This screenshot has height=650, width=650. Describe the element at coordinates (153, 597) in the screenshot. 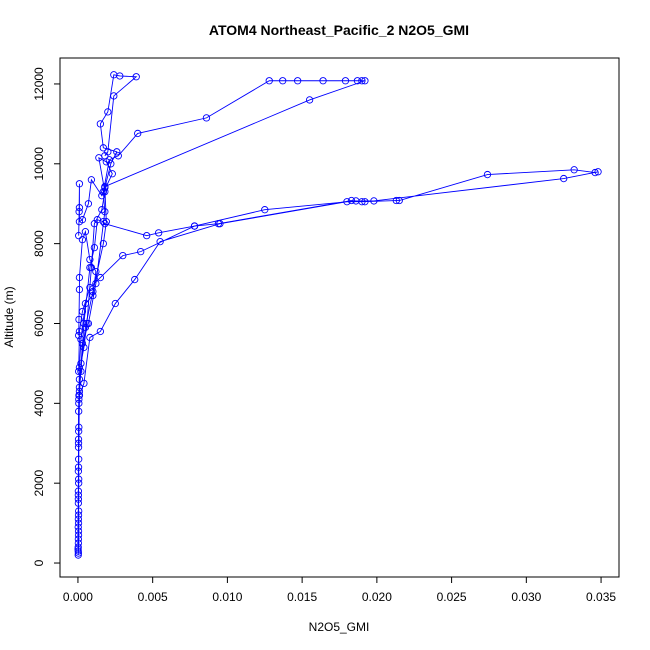

I see `x-tick-label: 0.005` at that location.